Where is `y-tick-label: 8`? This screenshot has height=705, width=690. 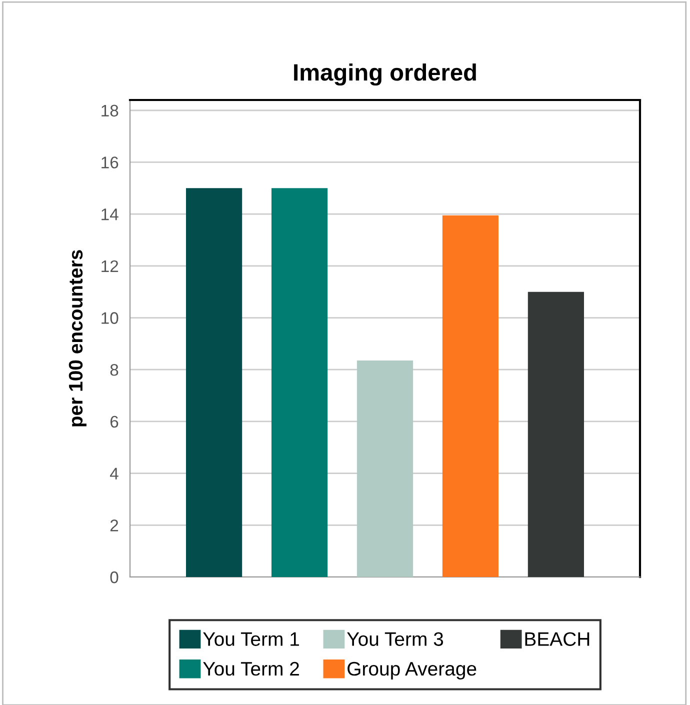
y-tick-label: 8 is located at coordinates (114, 370).